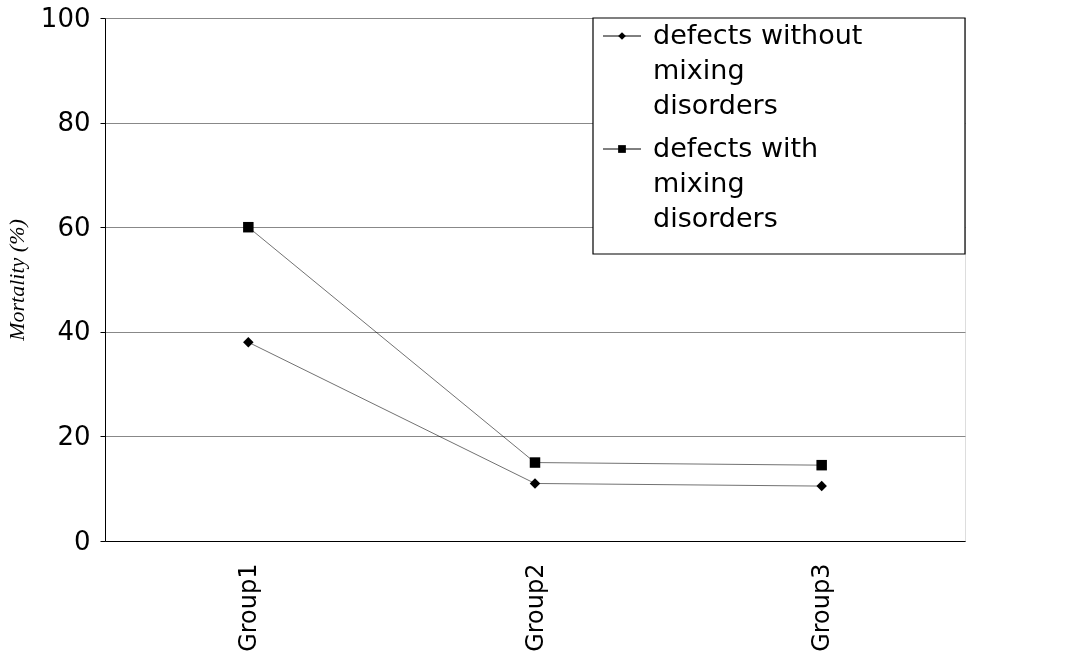  What do you see at coordinates (74, 226) in the screenshot?
I see `y-tick-label: 60` at bounding box center [74, 226].